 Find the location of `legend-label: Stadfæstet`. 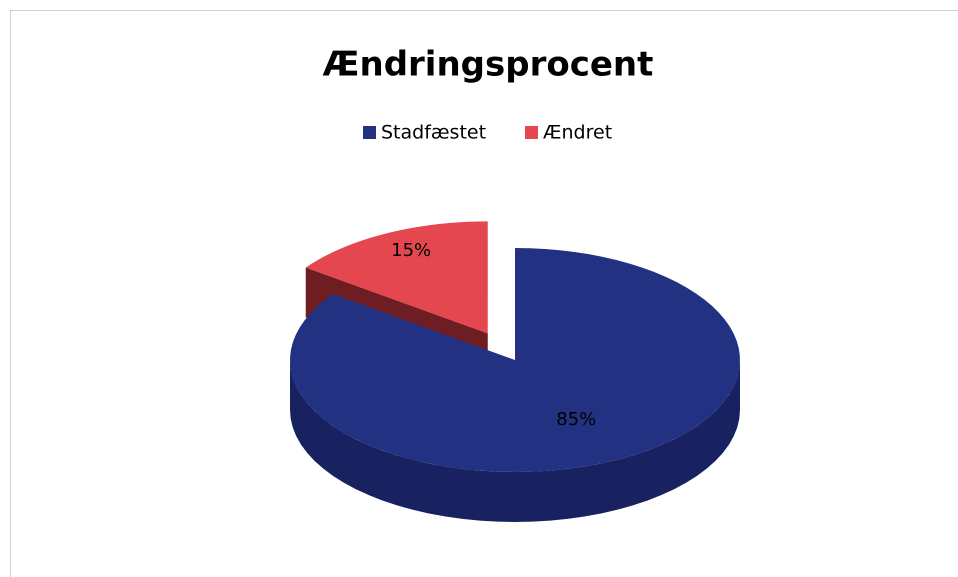

legend-label: Stadfæstet is located at coordinates (433, 133).